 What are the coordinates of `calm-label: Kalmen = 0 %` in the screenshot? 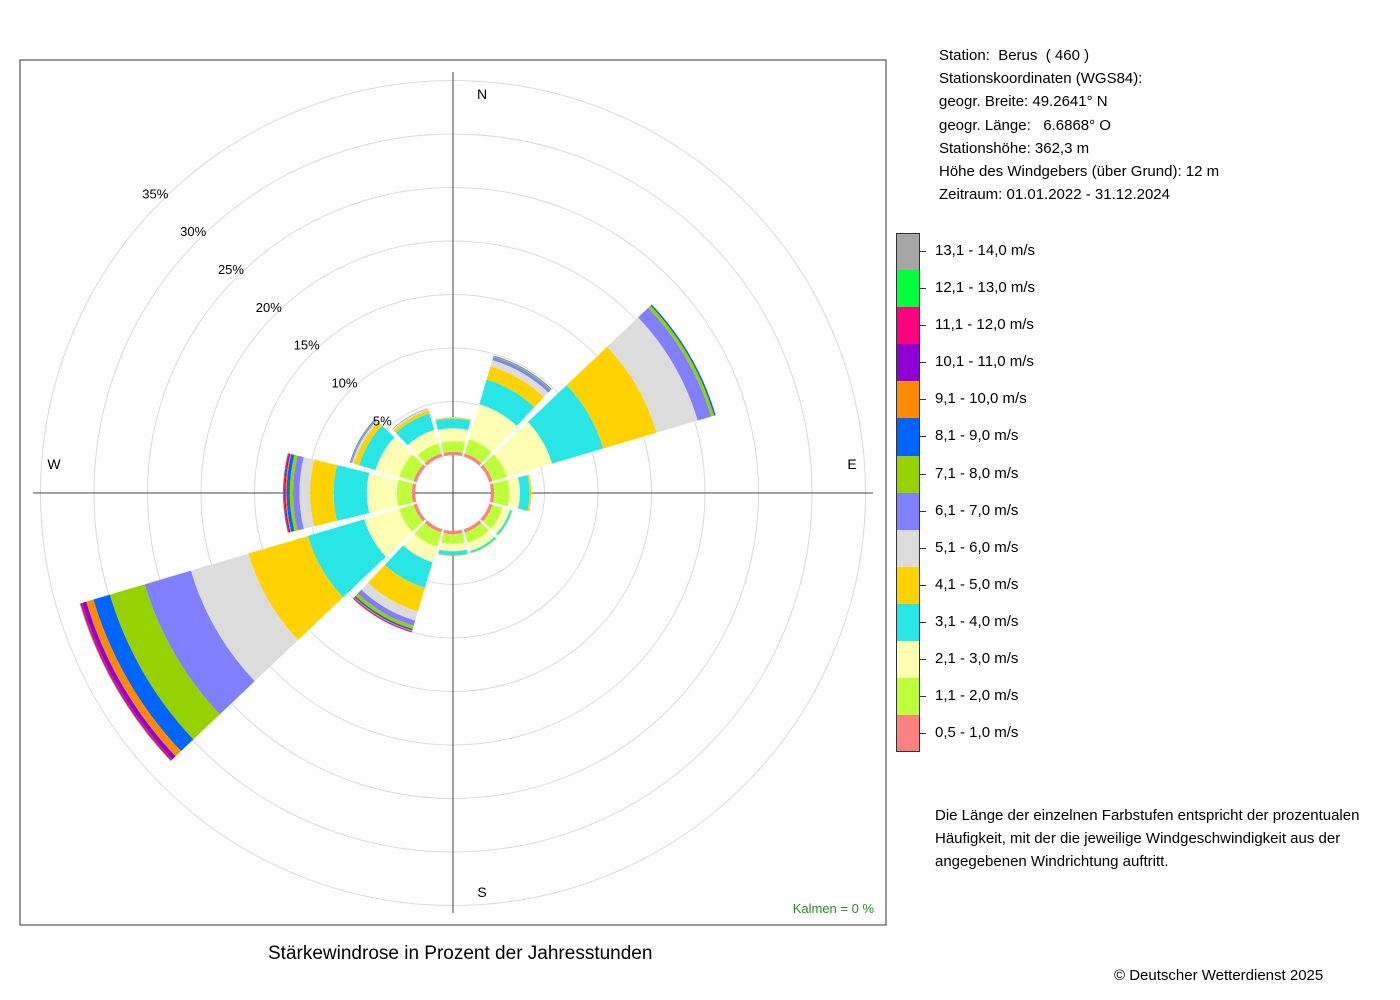 It's located at (834, 908).